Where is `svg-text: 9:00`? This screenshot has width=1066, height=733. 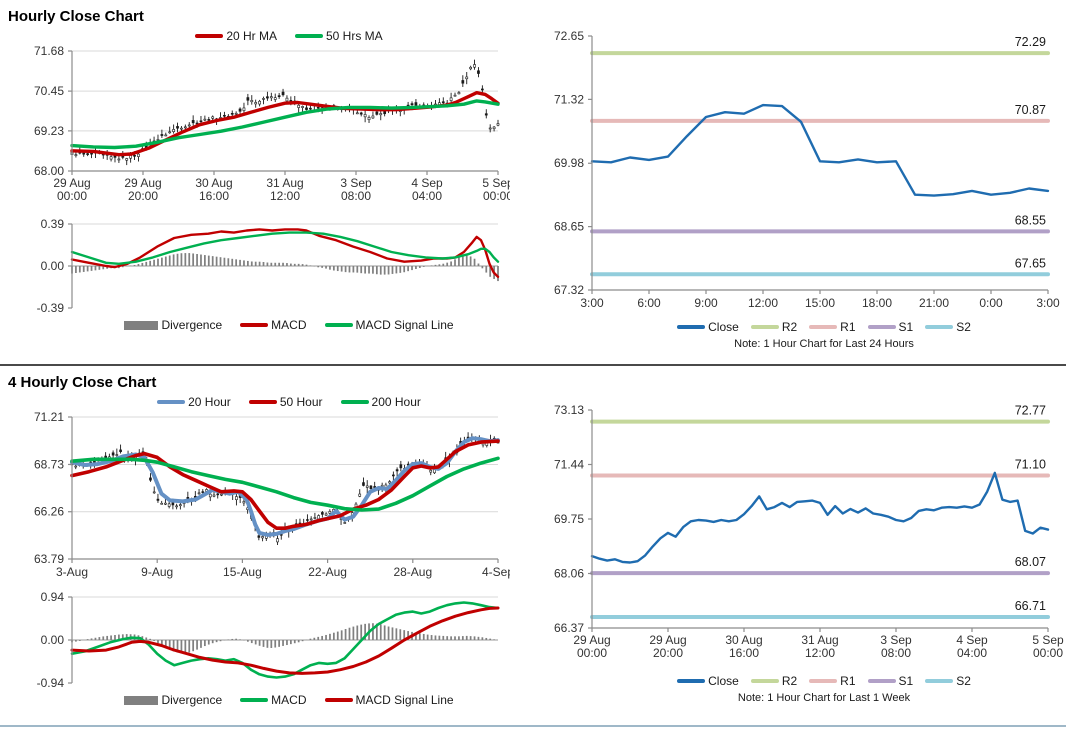 svg-text: 9:00 is located at coordinates (706, 303).